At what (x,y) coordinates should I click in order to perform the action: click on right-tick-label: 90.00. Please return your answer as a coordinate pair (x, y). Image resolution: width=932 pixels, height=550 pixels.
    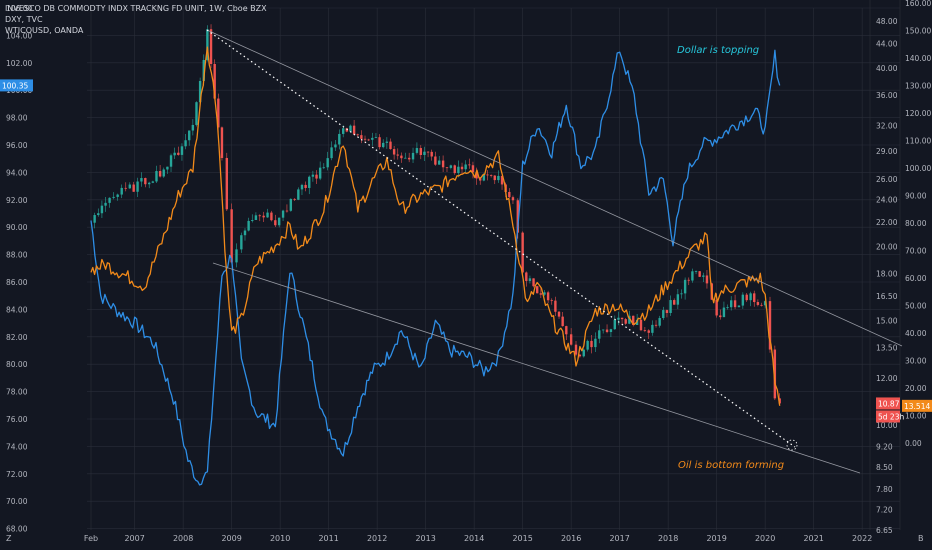
    Looking at the image, I should click on (916, 196).